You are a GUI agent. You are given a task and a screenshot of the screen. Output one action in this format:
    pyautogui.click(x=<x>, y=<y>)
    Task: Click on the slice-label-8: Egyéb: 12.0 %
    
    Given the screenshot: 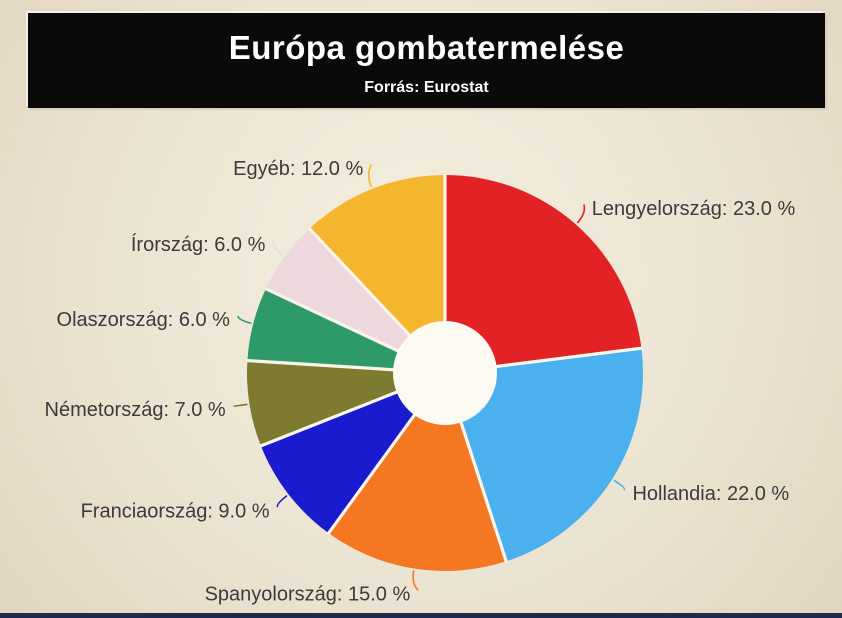 What is the action you would take?
    pyautogui.click(x=298, y=169)
    